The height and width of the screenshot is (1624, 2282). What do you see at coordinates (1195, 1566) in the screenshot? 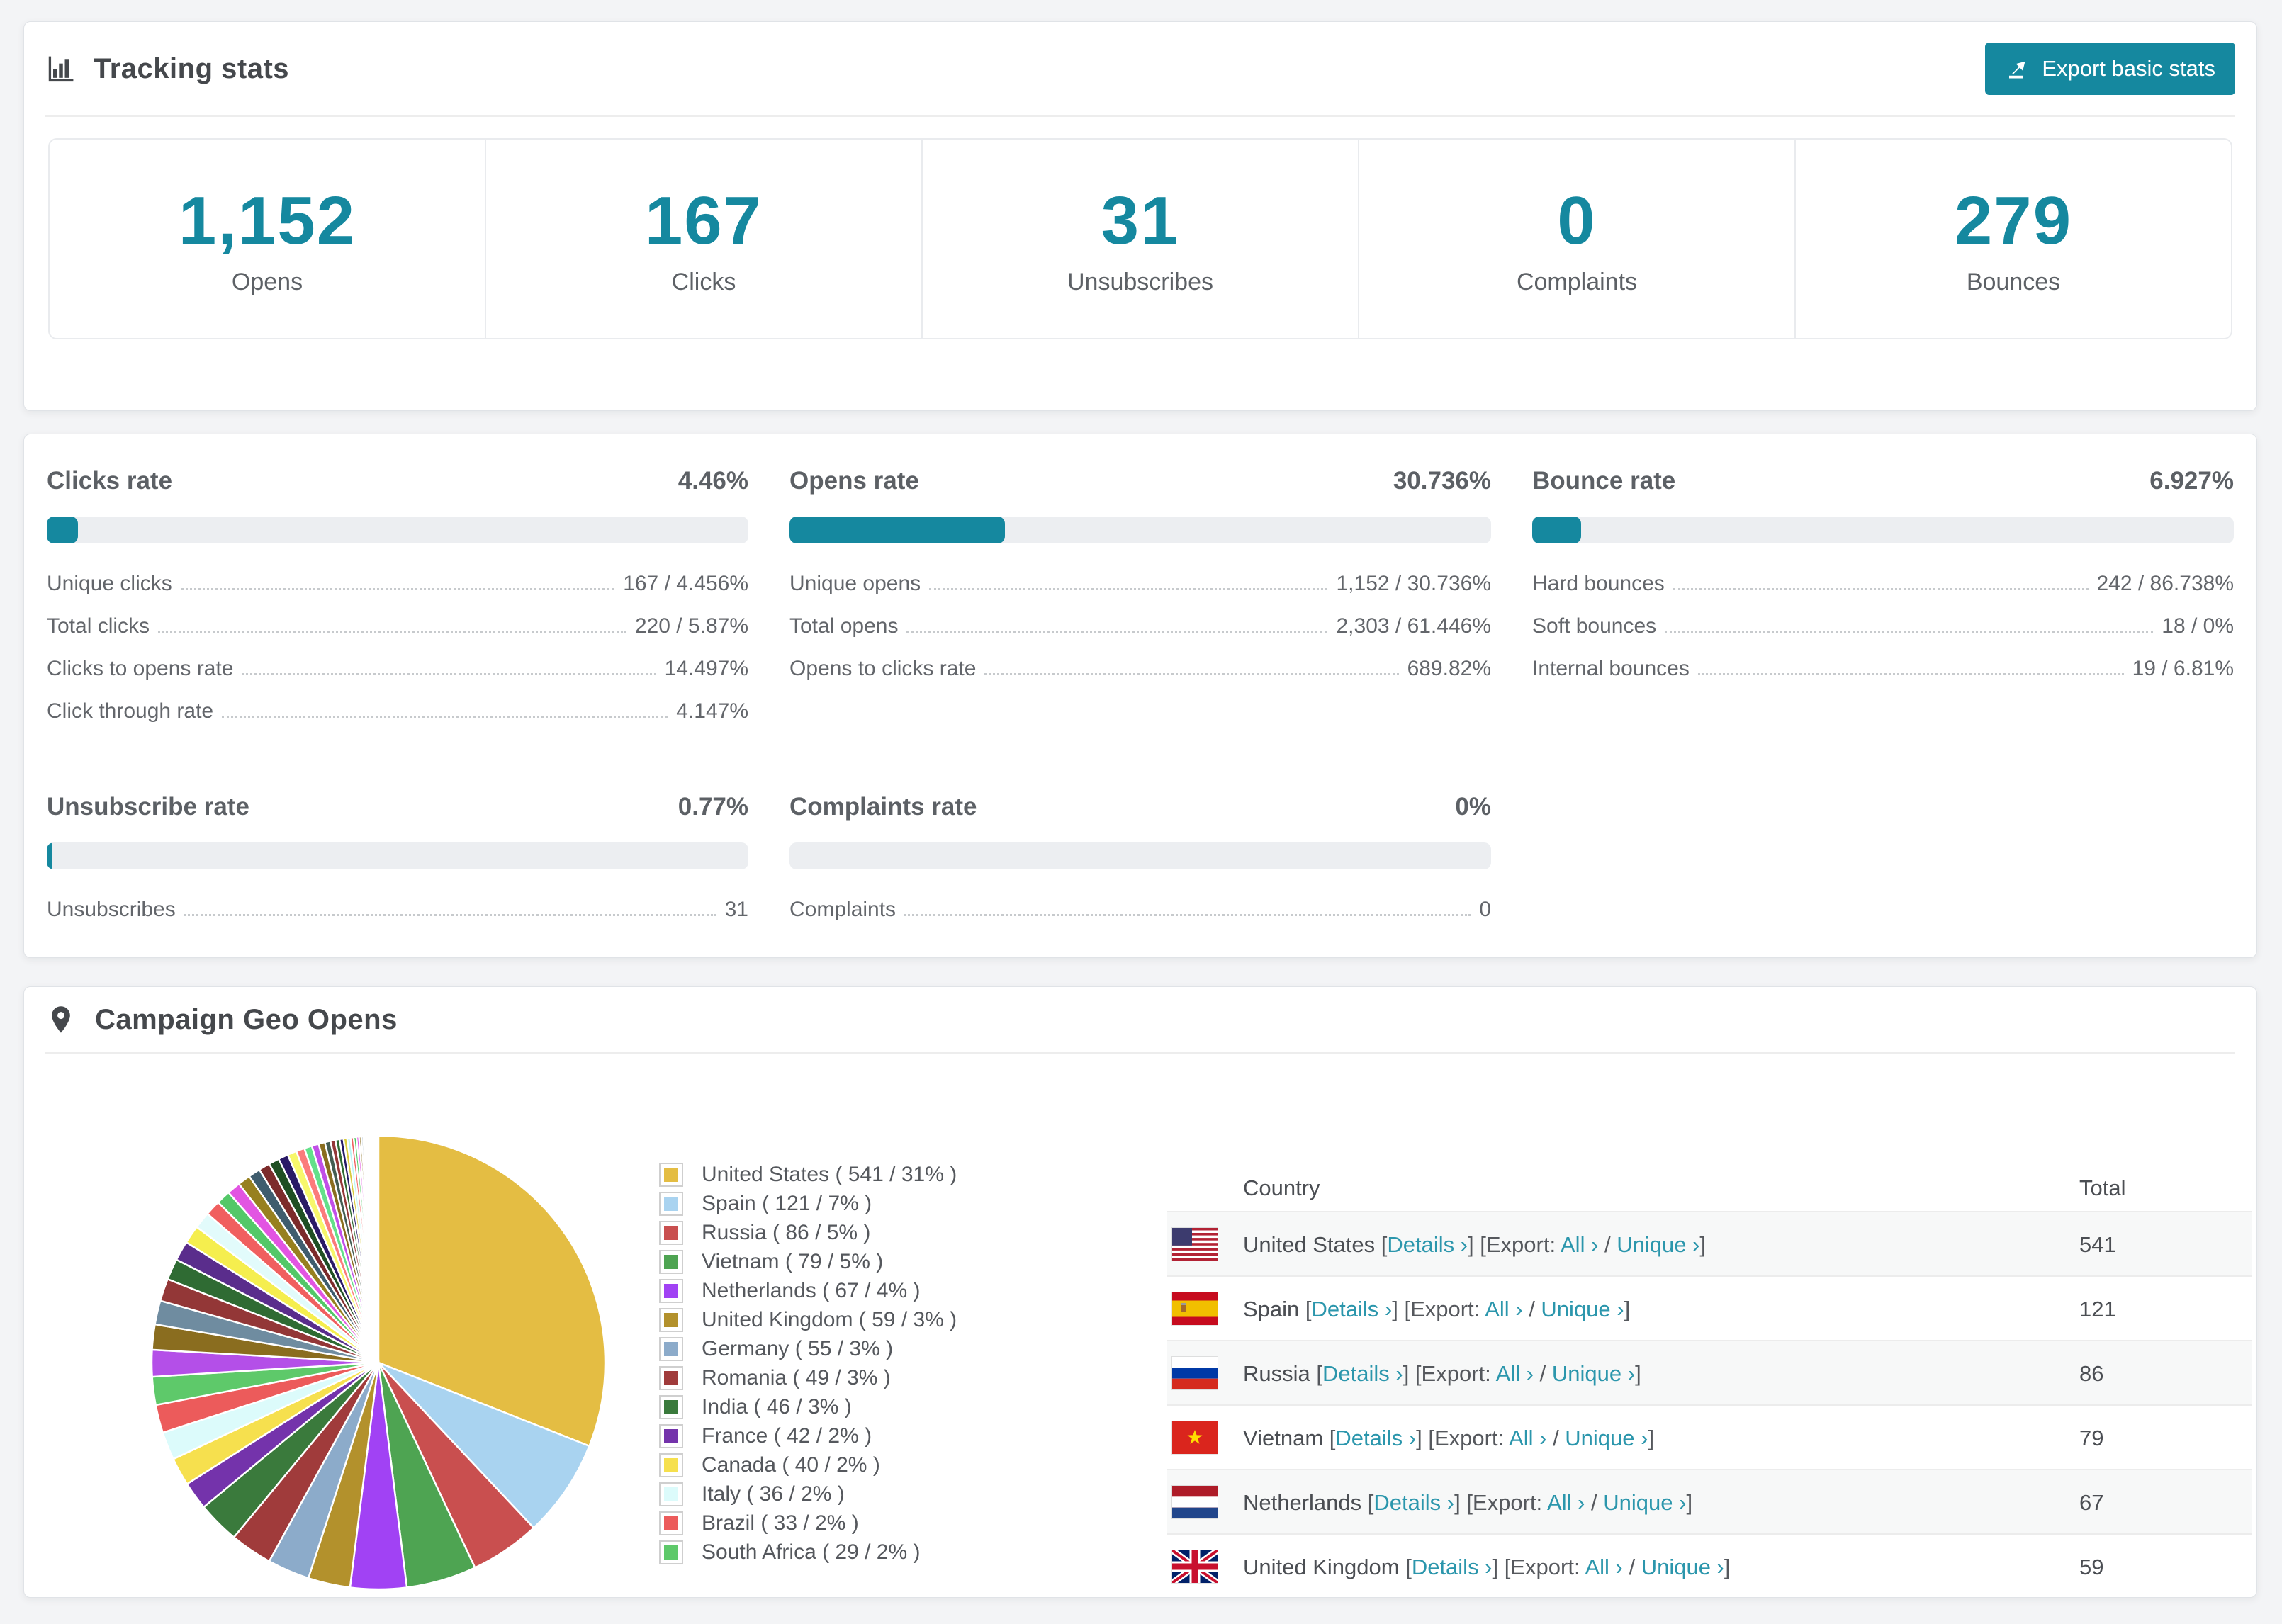
I see `flag-uk-icon` at bounding box center [1195, 1566].